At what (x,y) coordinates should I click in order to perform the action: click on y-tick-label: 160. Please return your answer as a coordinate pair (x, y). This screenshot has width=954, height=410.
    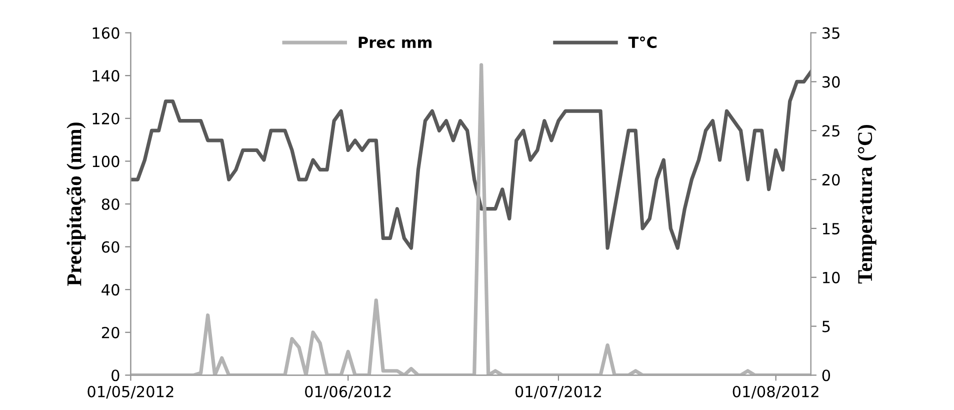
    Looking at the image, I should click on (106, 33).